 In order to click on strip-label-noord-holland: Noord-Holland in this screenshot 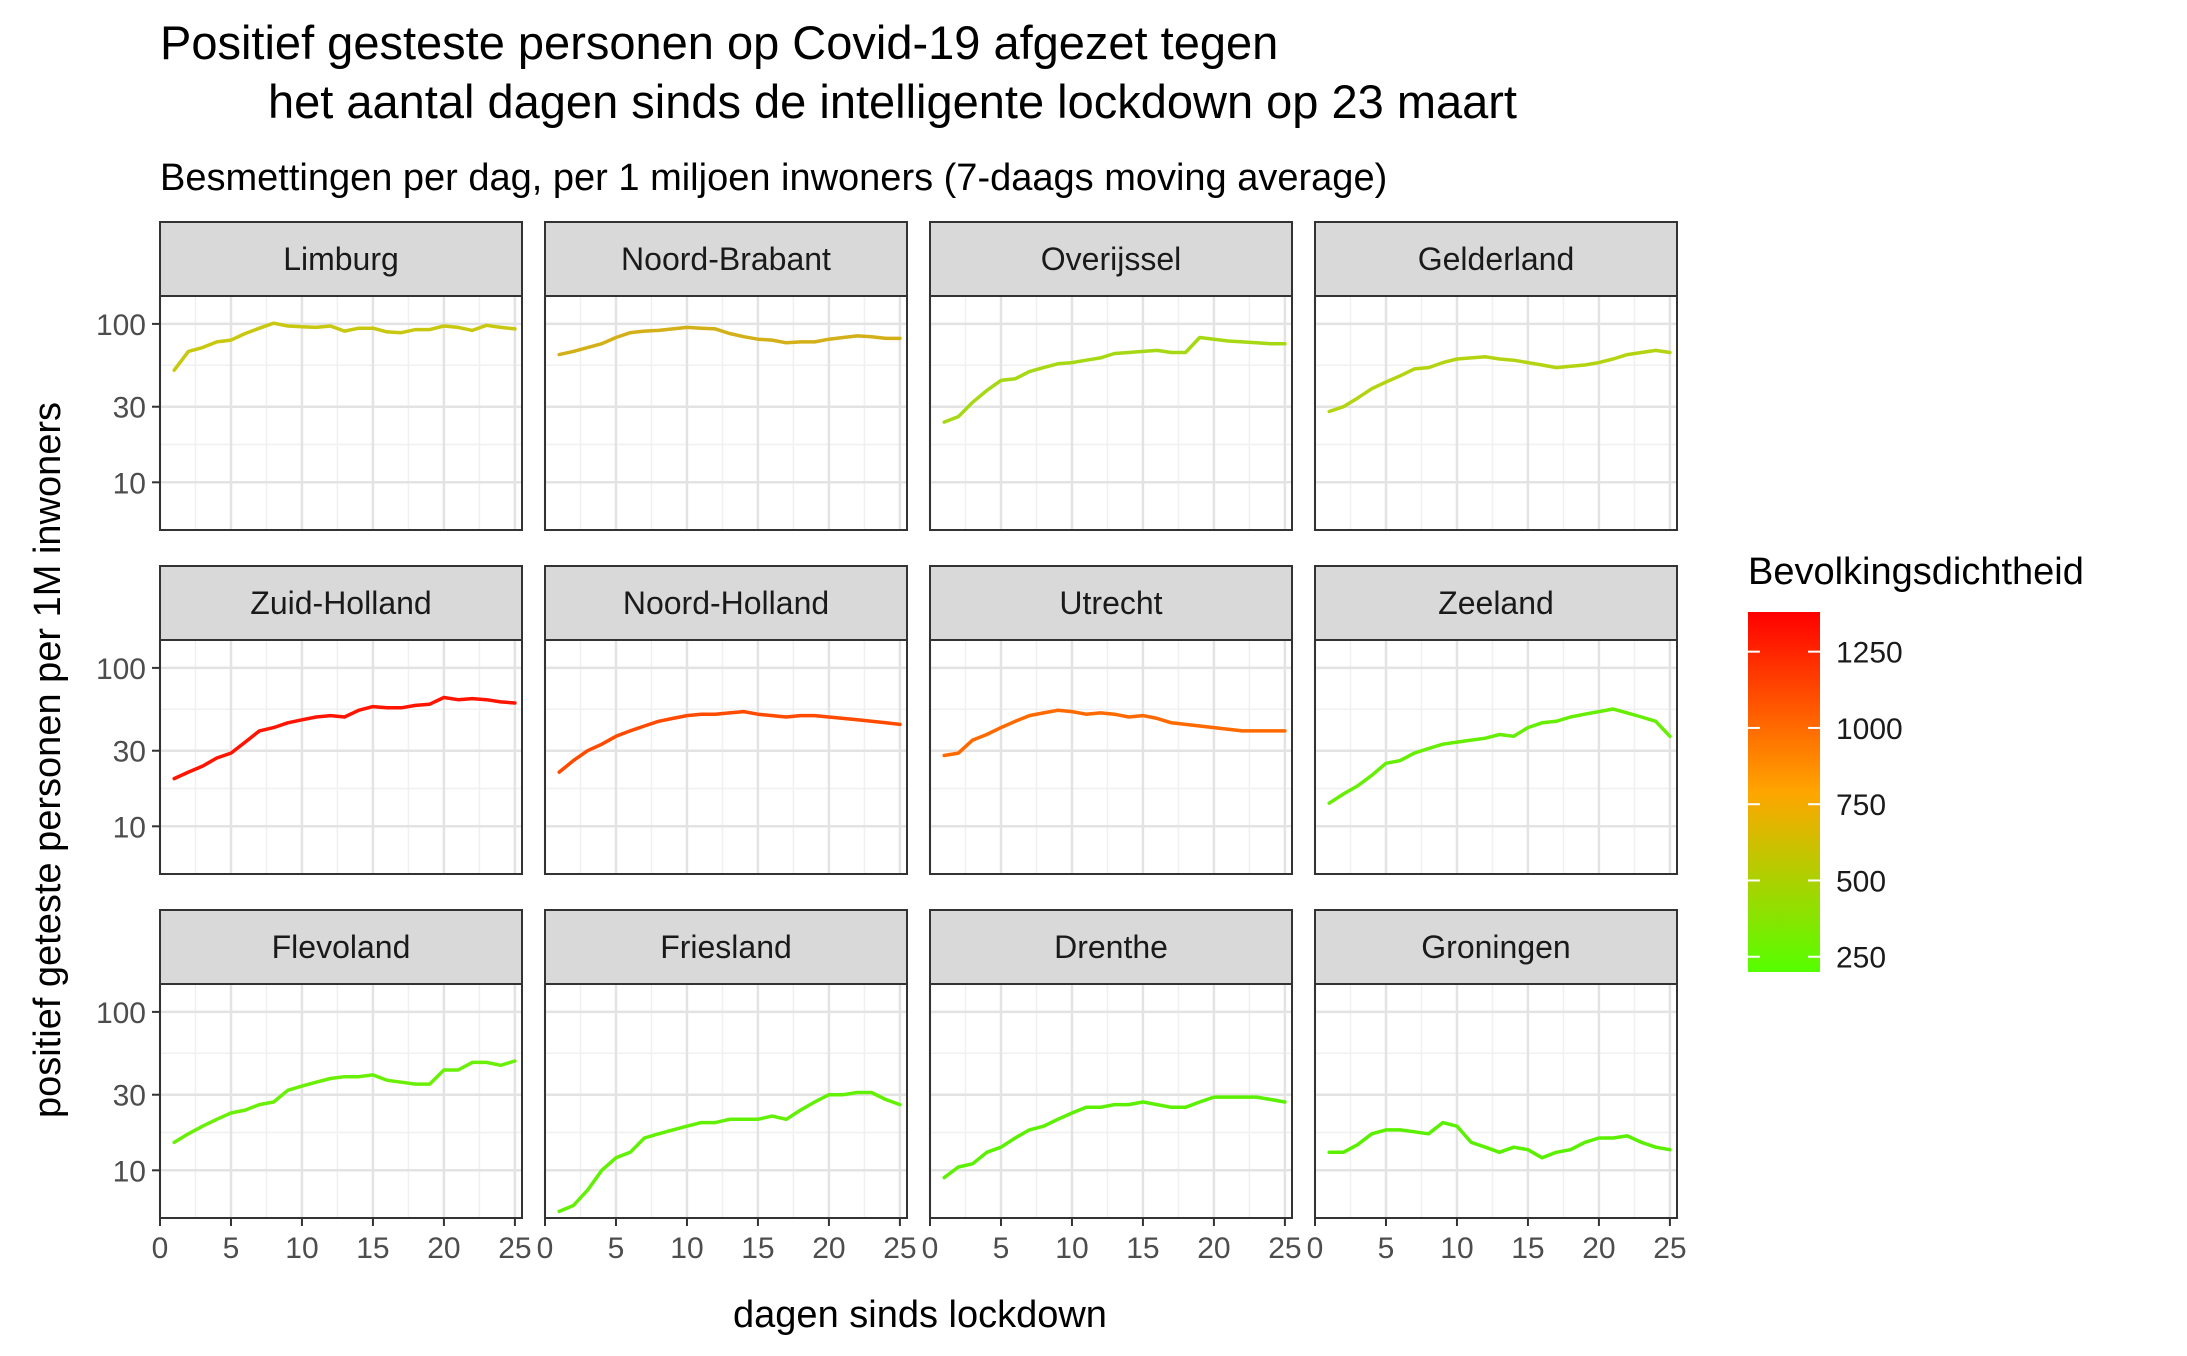, I will do `click(726, 603)`.